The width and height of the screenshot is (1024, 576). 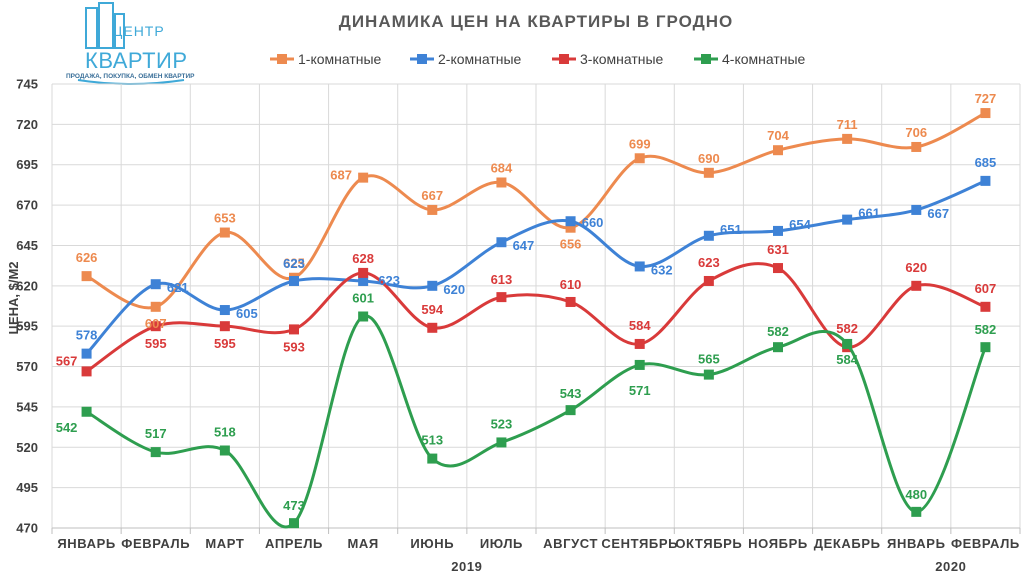 What do you see at coordinates (502, 167) in the screenshot?
I see `data-label: 684` at bounding box center [502, 167].